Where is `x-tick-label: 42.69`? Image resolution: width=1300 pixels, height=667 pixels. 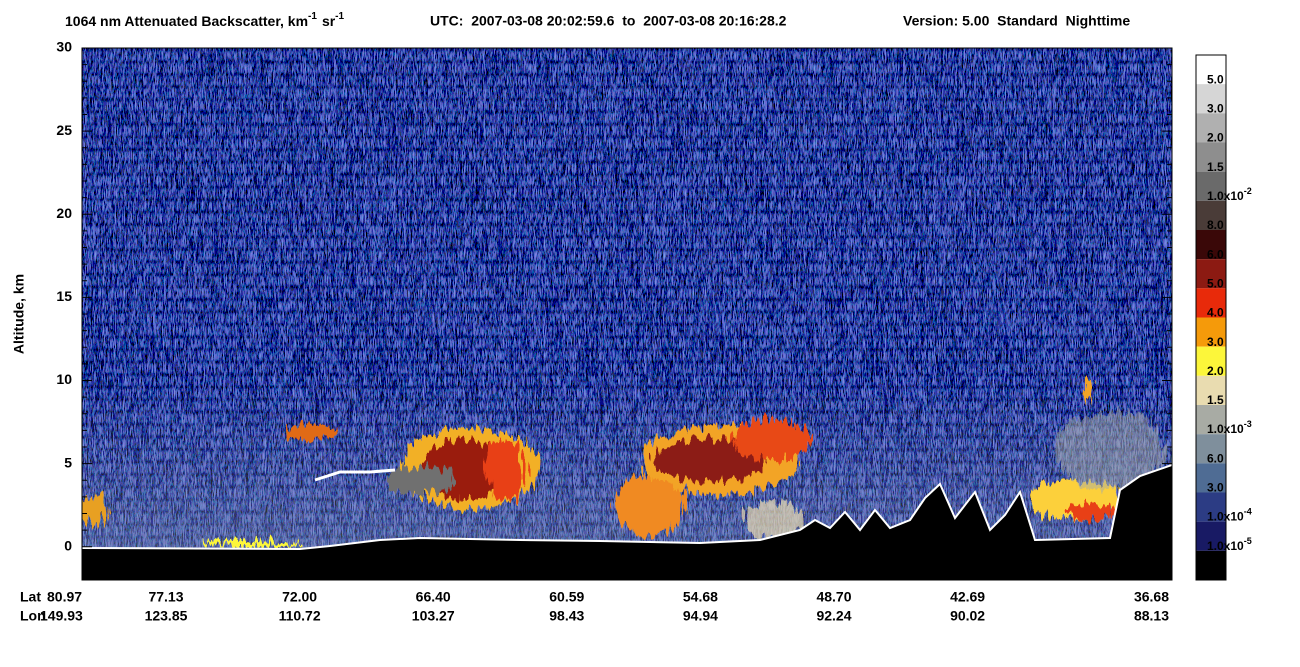
x-tick-label: 42.69 is located at coordinates (967, 597).